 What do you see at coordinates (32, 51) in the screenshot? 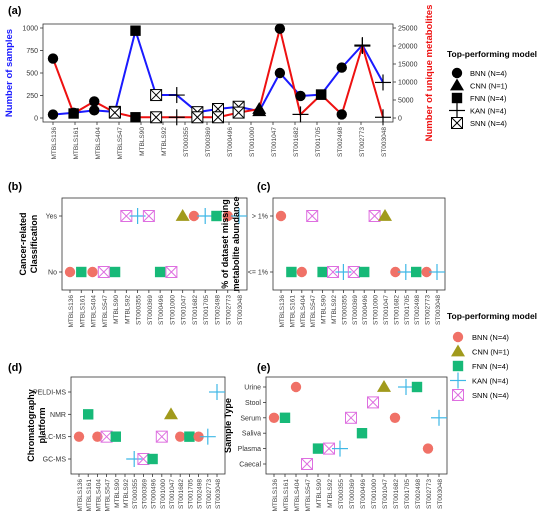
I see `y-tick-label: 750` at bounding box center [32, 51].